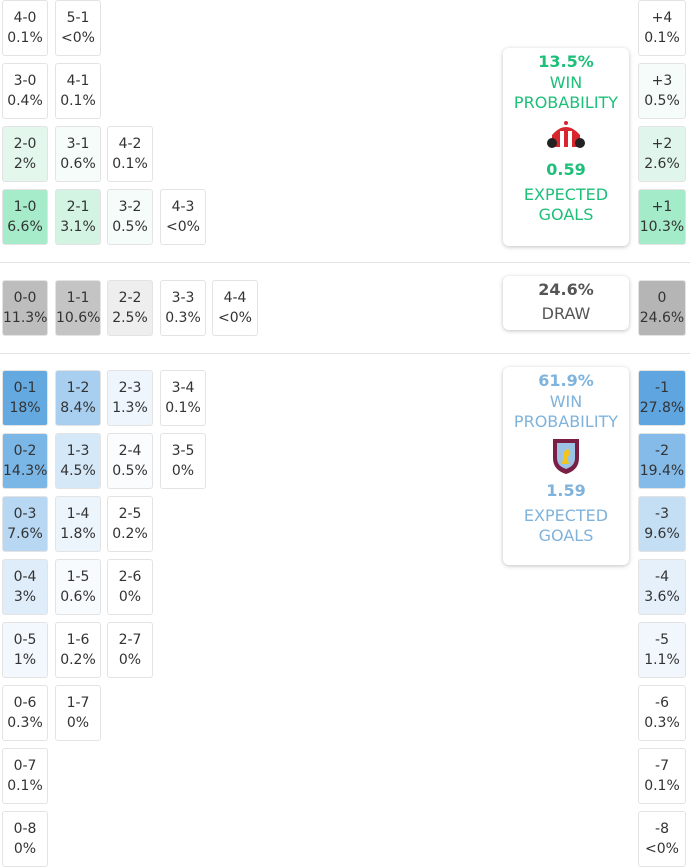 This screenshot has width=690, height=867. Describe the element at coordinates (662, 713) in the screenshot. I see `goal-diff-cell: -6 0.3%` at that location.